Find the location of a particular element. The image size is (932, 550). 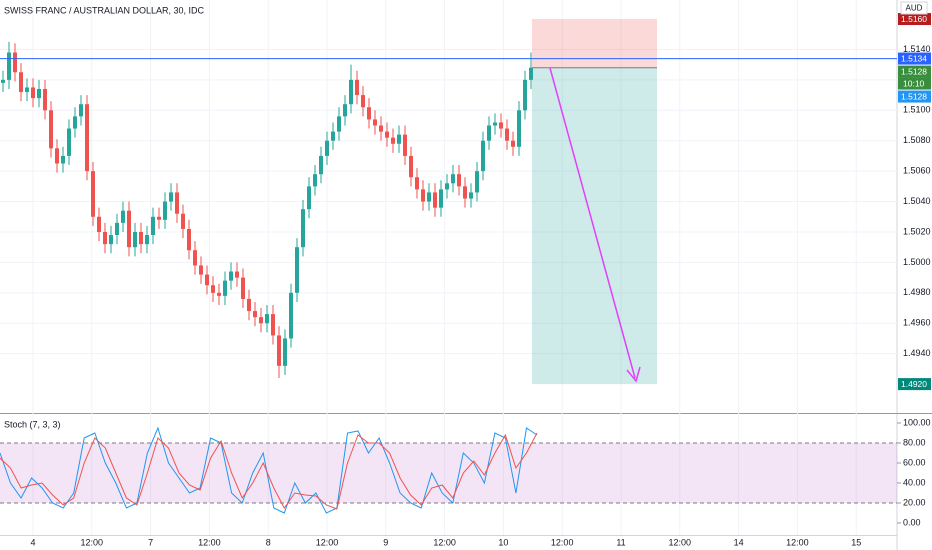

x-tick-label: 10 is located at coordinates (503, 542).